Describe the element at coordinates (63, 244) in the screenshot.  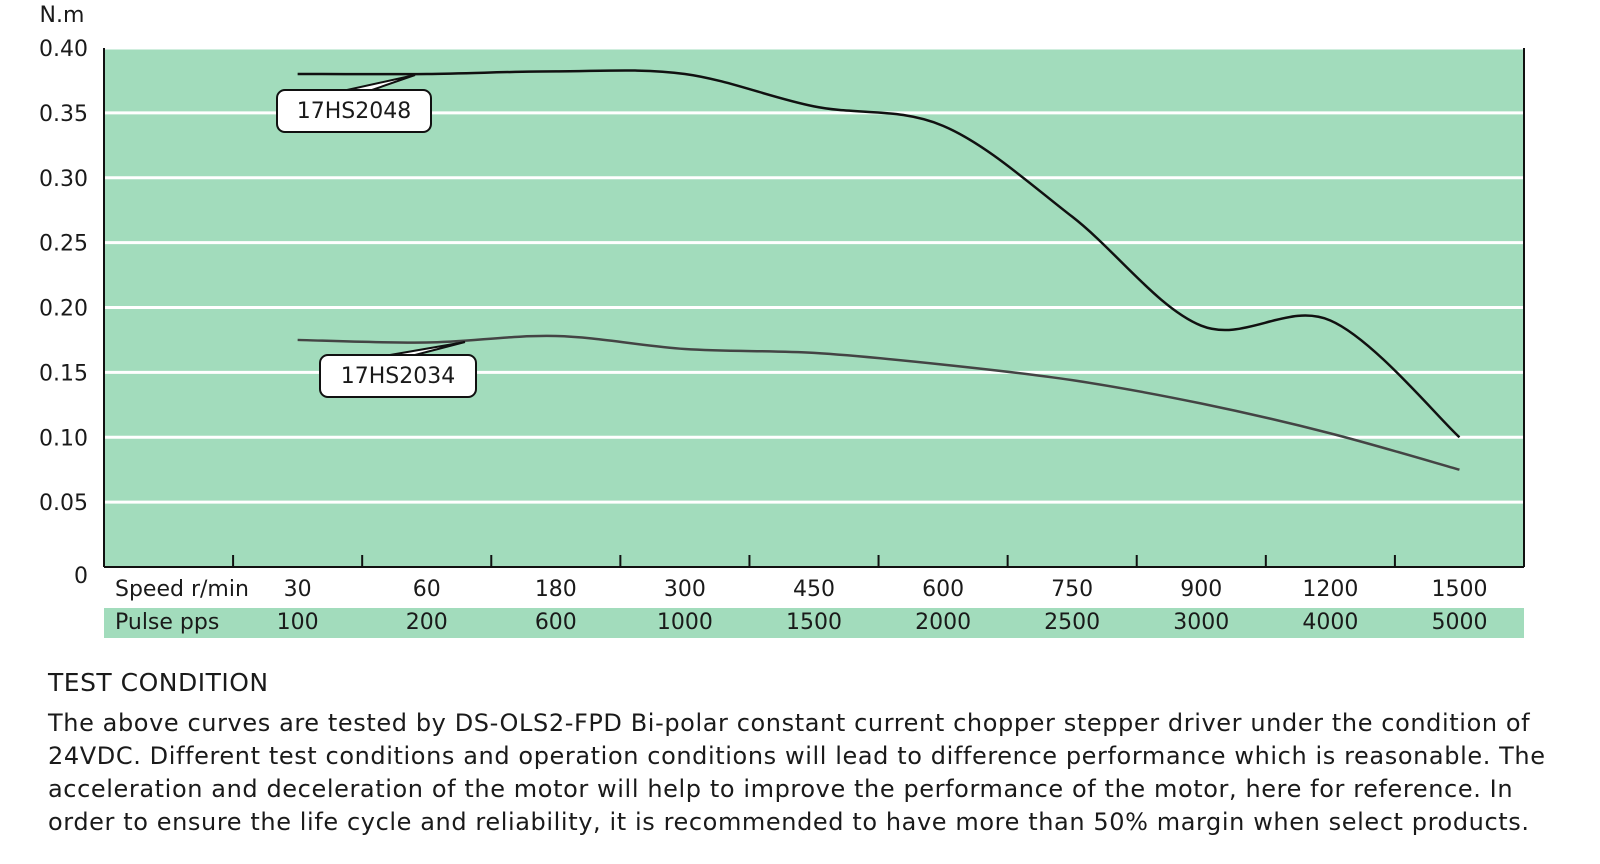
I see `y-tick-label: 0.25` at that location.